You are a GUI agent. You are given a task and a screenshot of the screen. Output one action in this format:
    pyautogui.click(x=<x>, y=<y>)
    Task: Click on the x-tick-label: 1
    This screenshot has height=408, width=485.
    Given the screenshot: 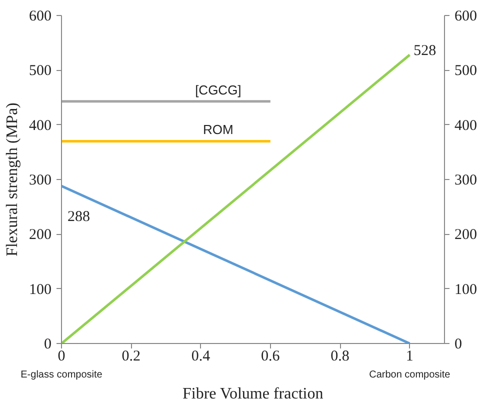 What is the action you would take?
    pyautogui.click(x=410, y=356)
    